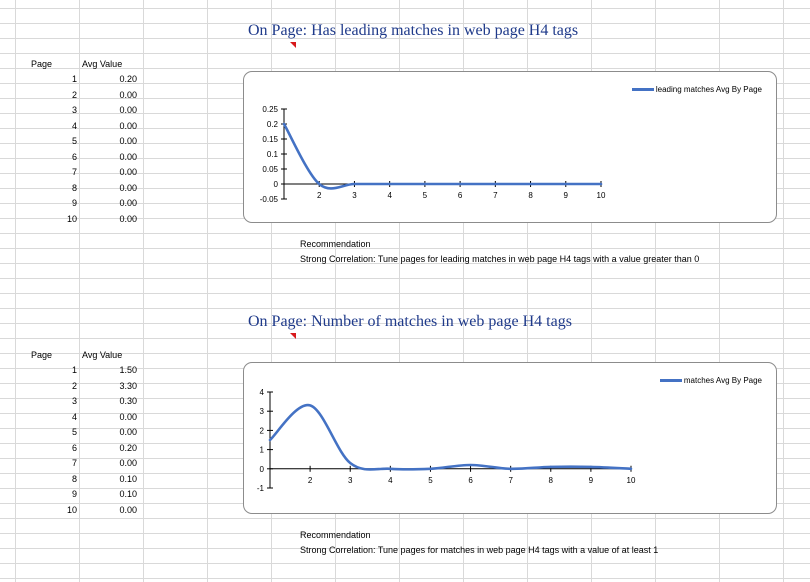 The width and height of the screenshot is (810, 582). What do you see at coordinates (269, 199) in the screenshot?
I see `y-tick-label: -0.05` at bounding box center [269, 199].